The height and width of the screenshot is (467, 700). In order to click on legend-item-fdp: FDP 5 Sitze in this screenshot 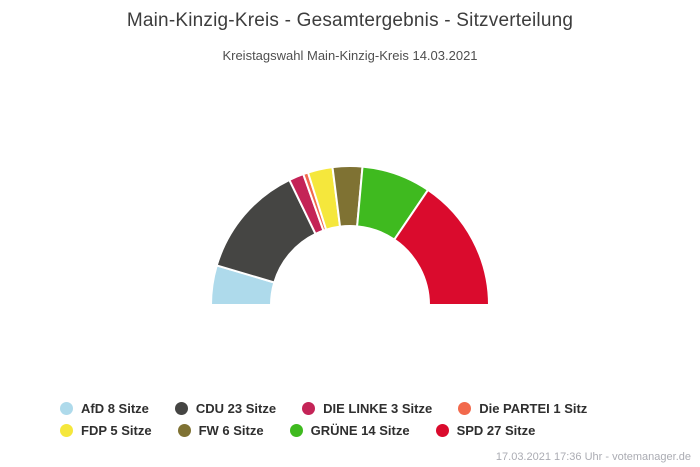, I will do `click(106, 430)`.